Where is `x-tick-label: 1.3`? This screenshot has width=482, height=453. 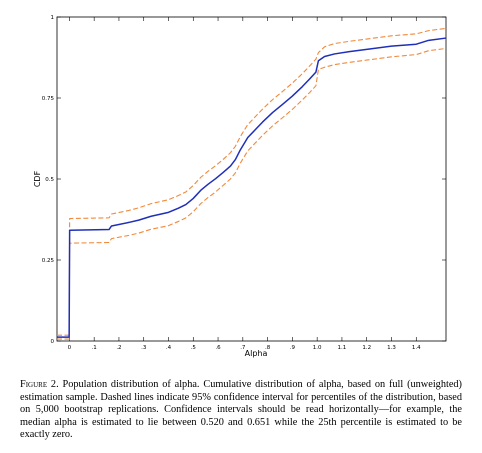
x-tick-label: 1.3 is located at coordinates (391, 348).